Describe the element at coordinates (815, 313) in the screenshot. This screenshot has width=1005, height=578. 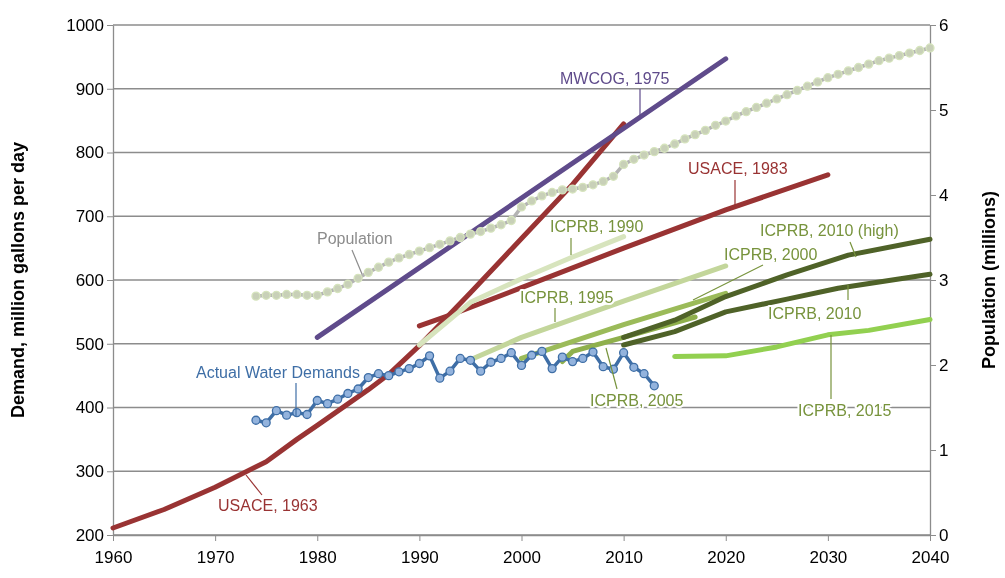
I see `series-label: ICPRB, 2010` at that location.